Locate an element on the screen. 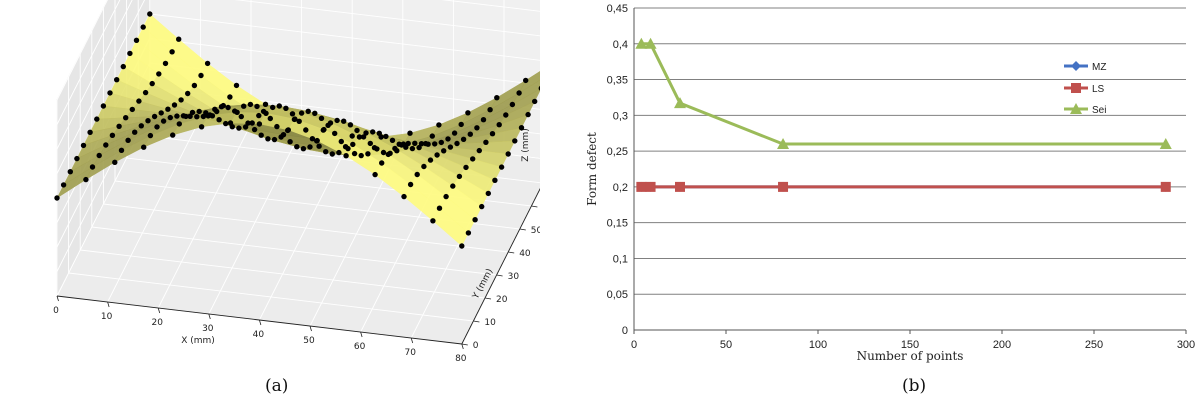  y-tick-label: 0,25 is located at coordinates (617, 152).